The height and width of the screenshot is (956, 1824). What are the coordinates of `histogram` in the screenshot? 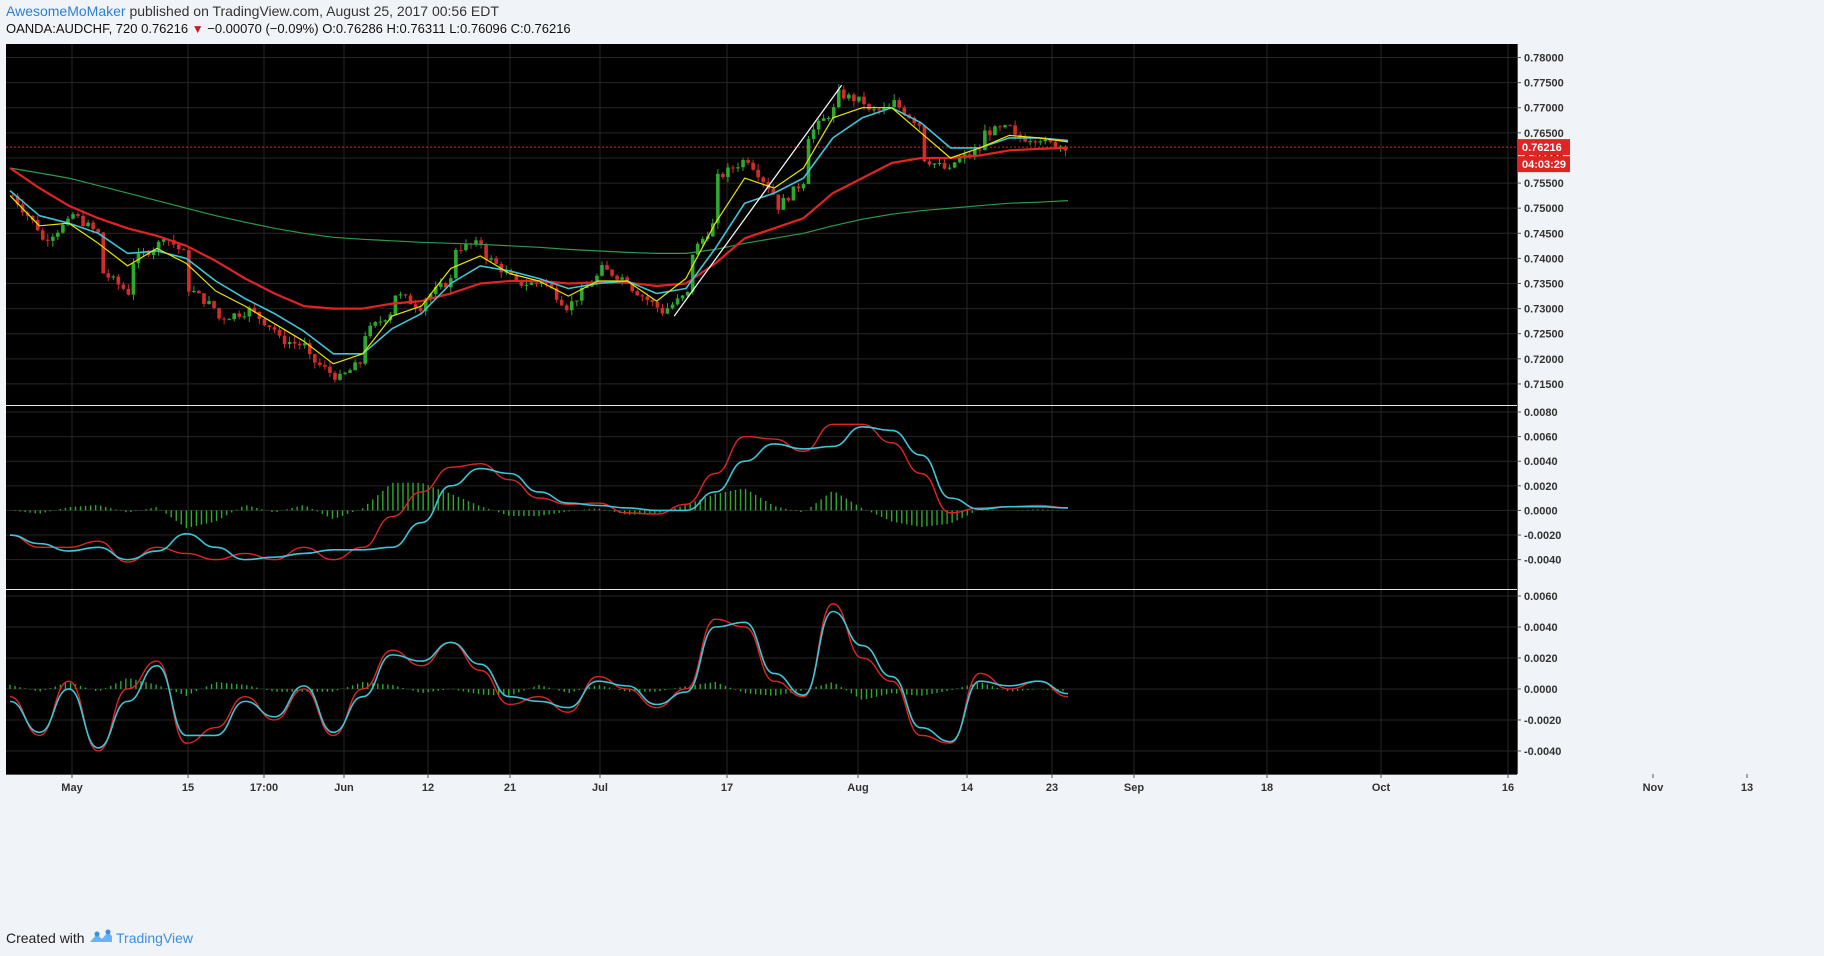 It's located at (539, 505).